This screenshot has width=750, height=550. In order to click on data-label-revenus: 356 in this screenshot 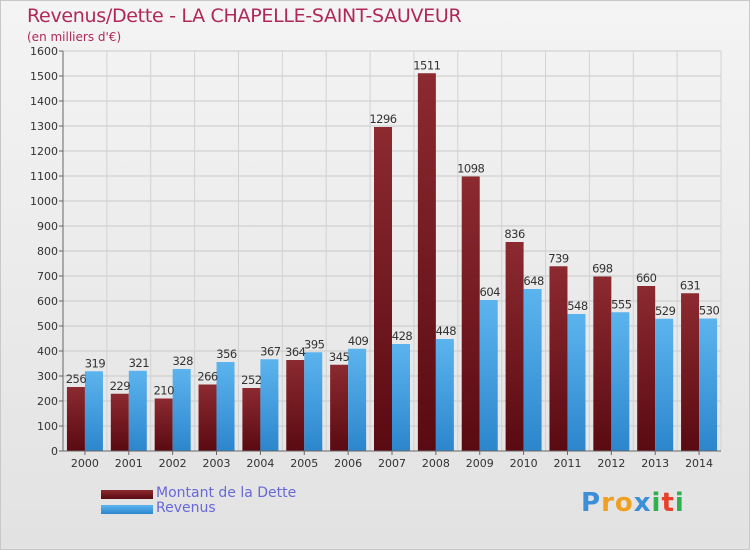, I will do `click(226, 354)`.